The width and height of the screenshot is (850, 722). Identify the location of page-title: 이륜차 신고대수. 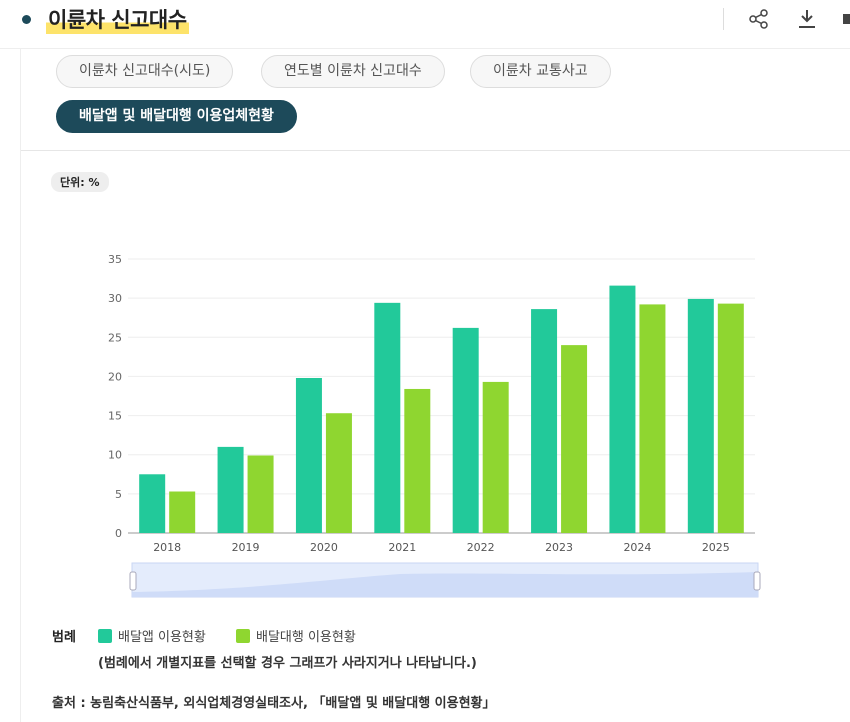
(117, 19).